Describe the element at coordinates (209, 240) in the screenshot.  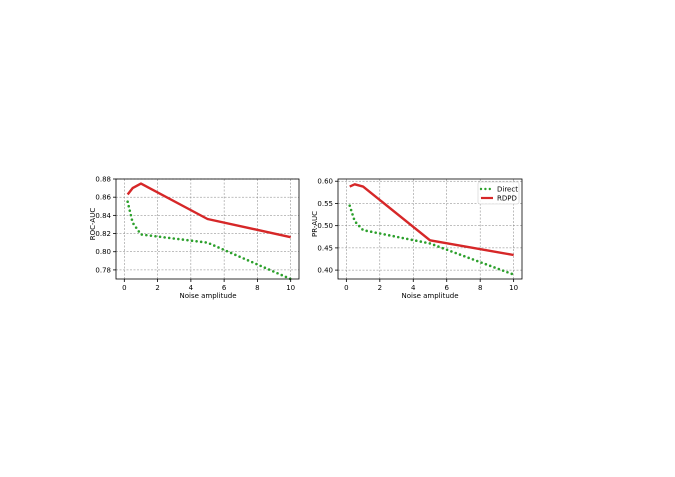
I see `roc-auc-series-direct-line` at that location.